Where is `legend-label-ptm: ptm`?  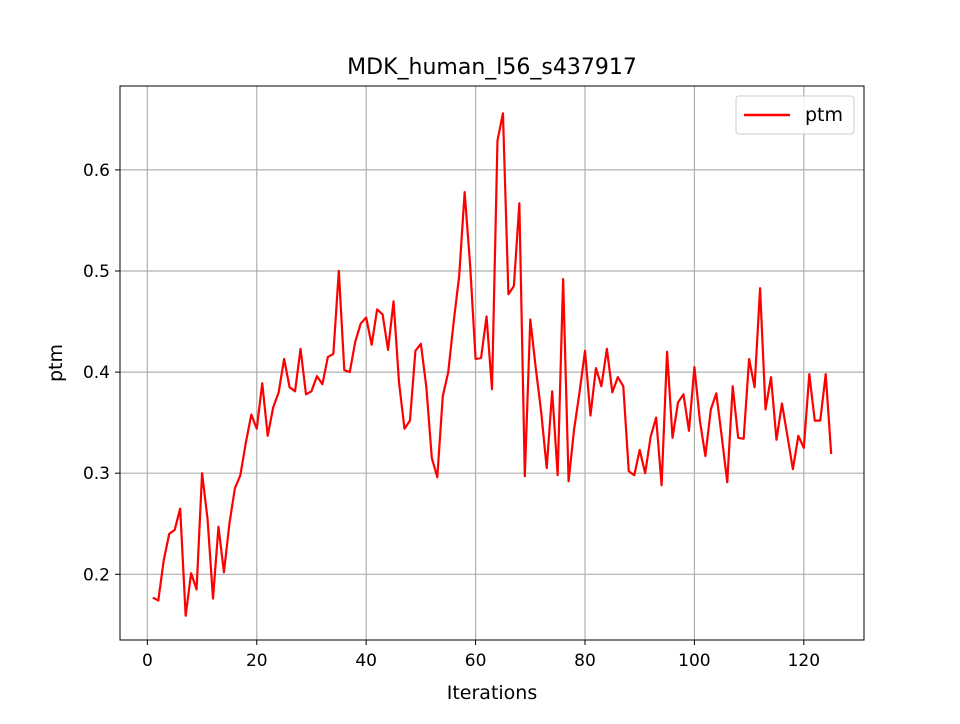 legend-label-ptm: ptm is located at coordinates (824, 115).